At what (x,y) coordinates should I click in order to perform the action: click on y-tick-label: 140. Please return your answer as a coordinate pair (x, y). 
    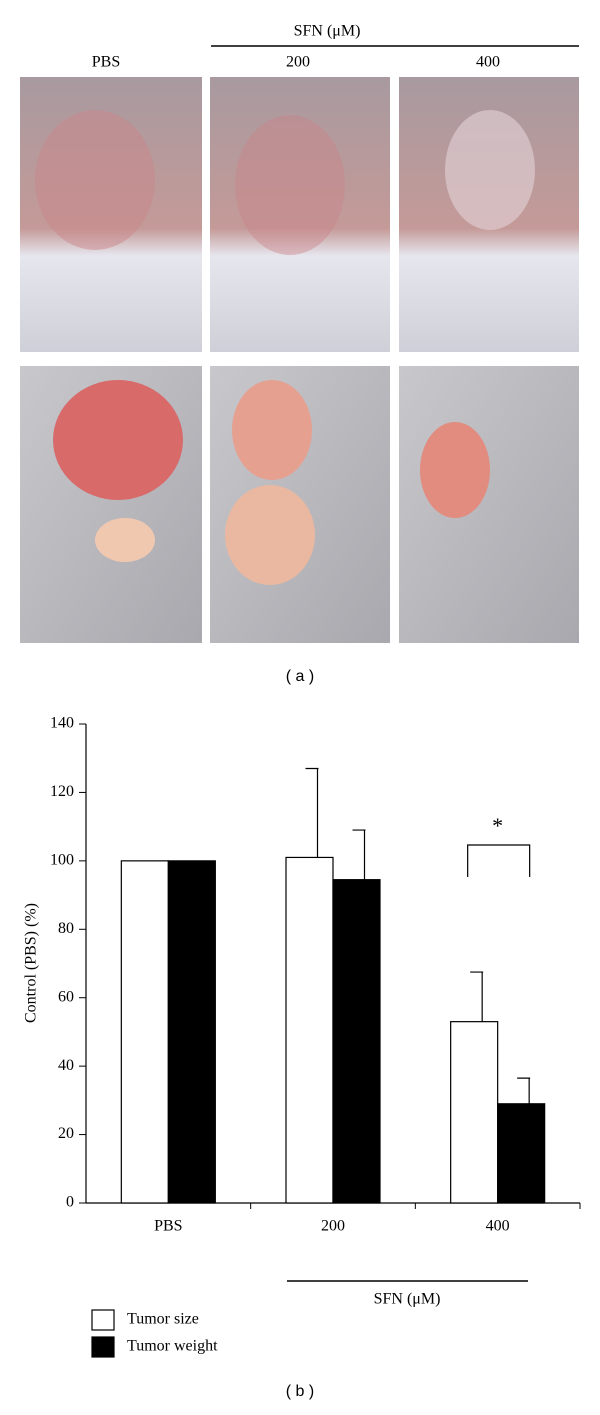
    Looking at the image, I should click on (62, 723).